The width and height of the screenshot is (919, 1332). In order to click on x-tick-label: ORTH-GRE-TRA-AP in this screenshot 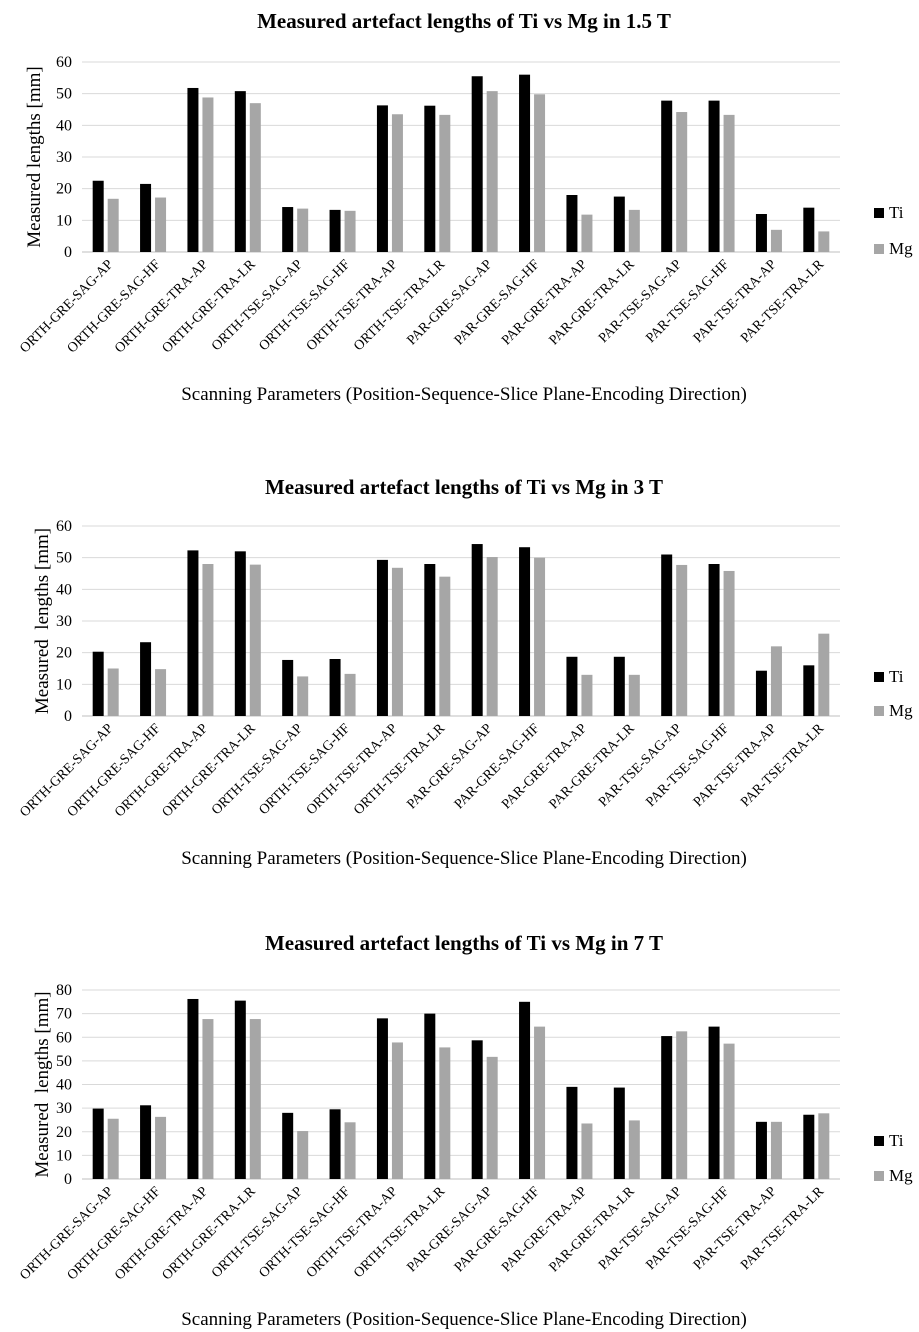, I will do `click(161, 306)`.